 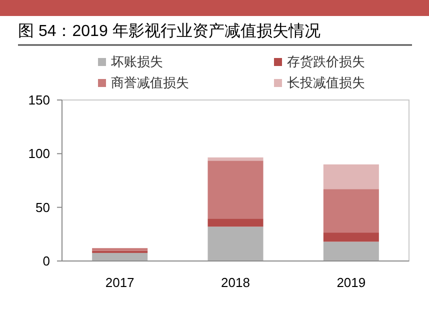 What do you see at coordinates (235, 282) in the screenshot?
I see `x-tick-label: 2018` at bounding box center [235, 282].